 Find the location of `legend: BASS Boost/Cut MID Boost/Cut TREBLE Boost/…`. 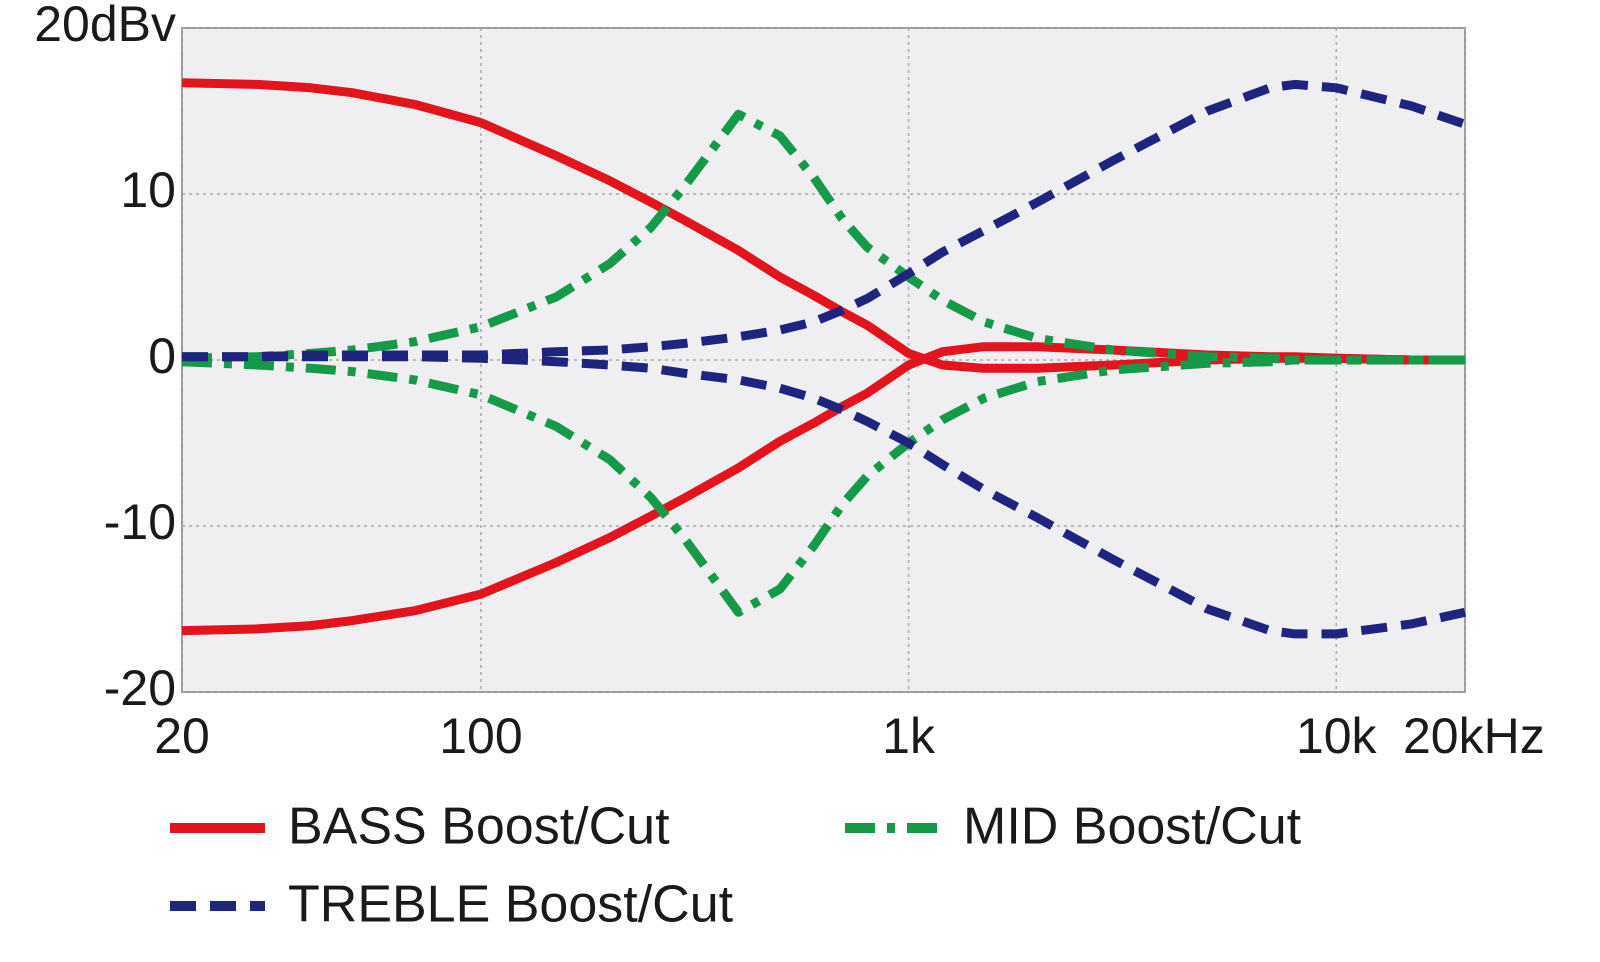

legend: BASS Boost/Cut MID Boost/Cut TREBLE Boost/… is located at coordinates (736, 866).